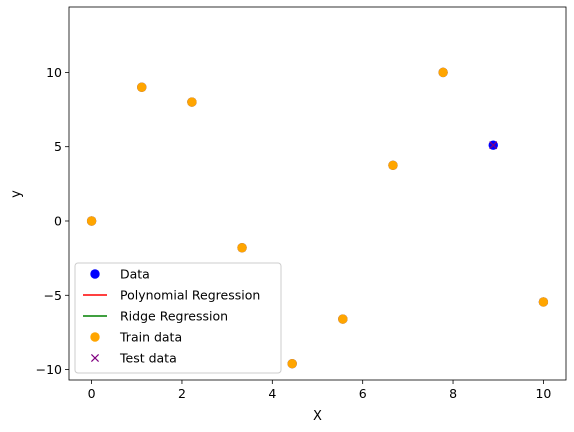 This screenshot has height=432, width=574. I want to click on x-tick-label: 2, so click(182, 393).